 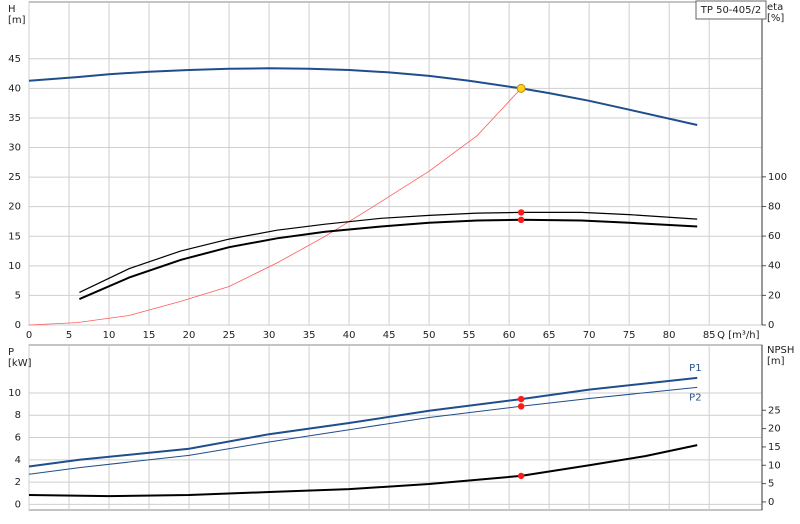 What do you see at coordinates (29, 335) in the screenshot?
I see `x-tick-label: 0` at bounding box center [29, 335].